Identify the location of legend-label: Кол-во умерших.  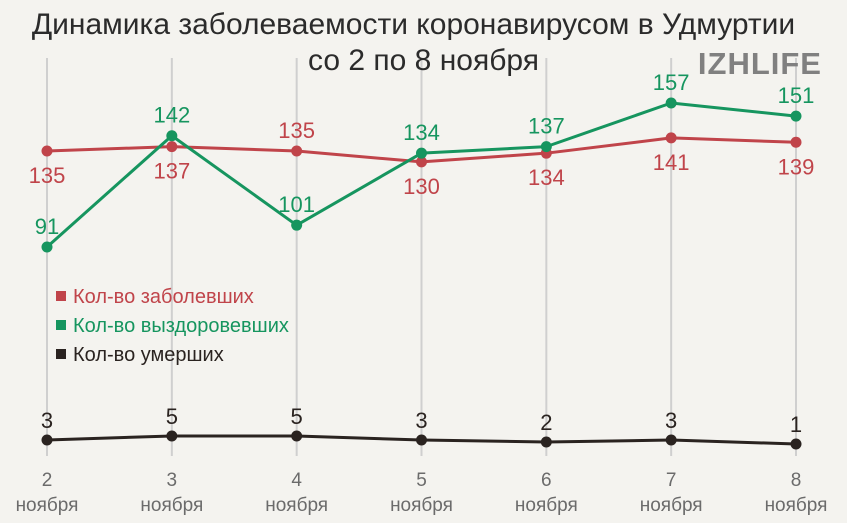
(148, 355).